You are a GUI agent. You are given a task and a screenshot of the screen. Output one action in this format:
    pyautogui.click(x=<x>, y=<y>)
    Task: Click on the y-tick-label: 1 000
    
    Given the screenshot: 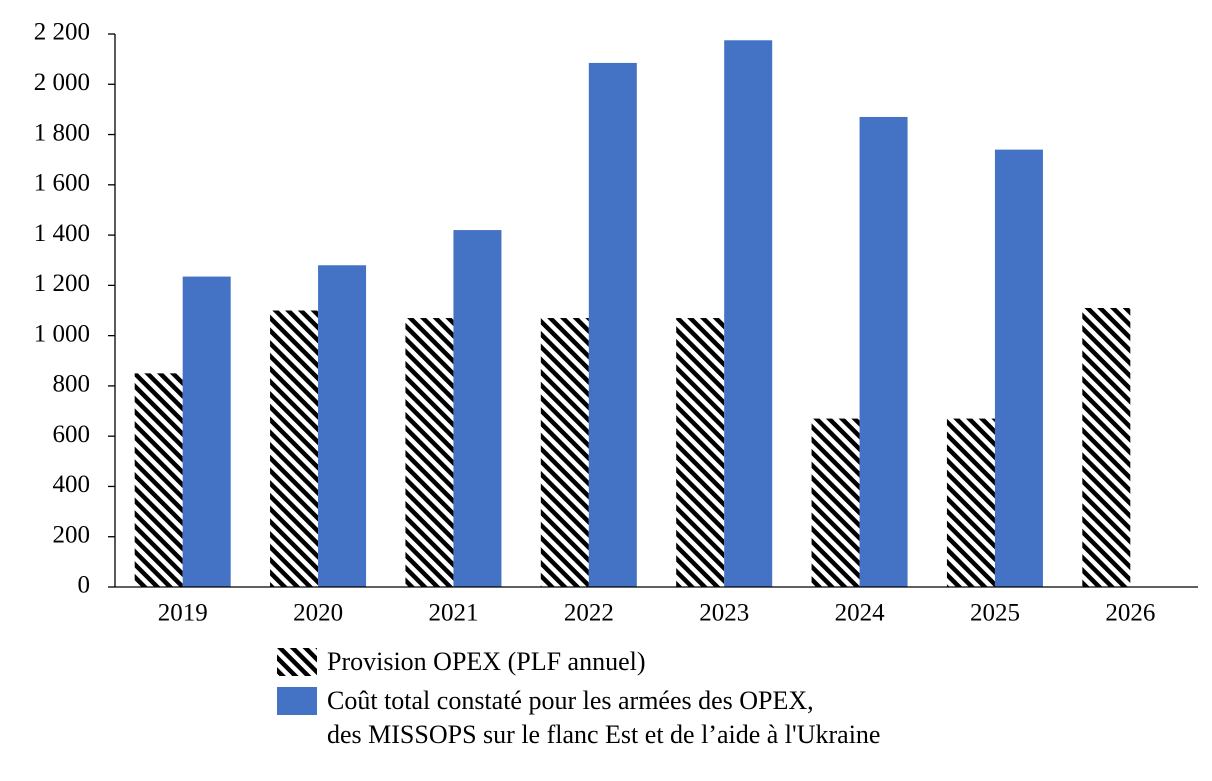 What is the action you would take?
    pyautogui.click(x=62, y=333)
    